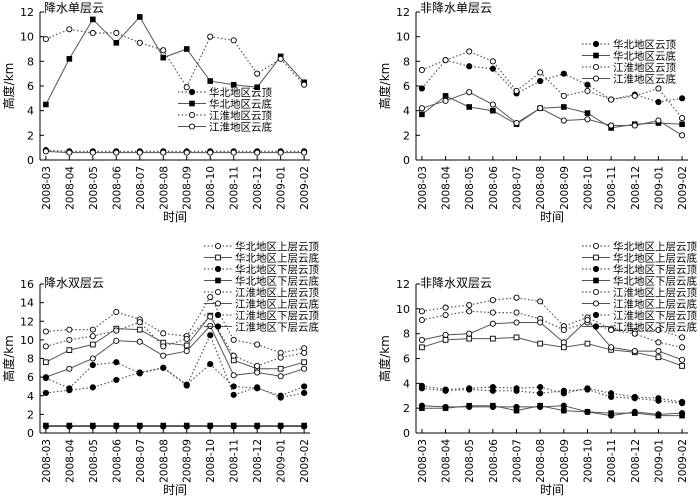 The image size is (700, 501). Describe the element at coordinates (30, 396) in the screenshot. I see `y-tick-label: 4` at that location.